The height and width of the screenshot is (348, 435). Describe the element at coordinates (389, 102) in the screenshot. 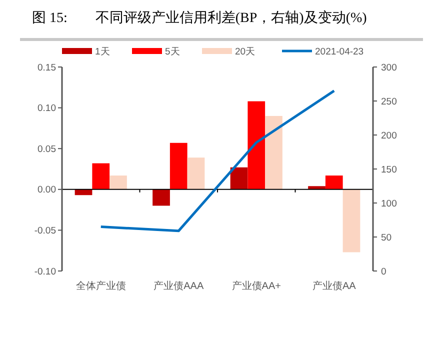

I see `y2-tick-label: 250` at that location.